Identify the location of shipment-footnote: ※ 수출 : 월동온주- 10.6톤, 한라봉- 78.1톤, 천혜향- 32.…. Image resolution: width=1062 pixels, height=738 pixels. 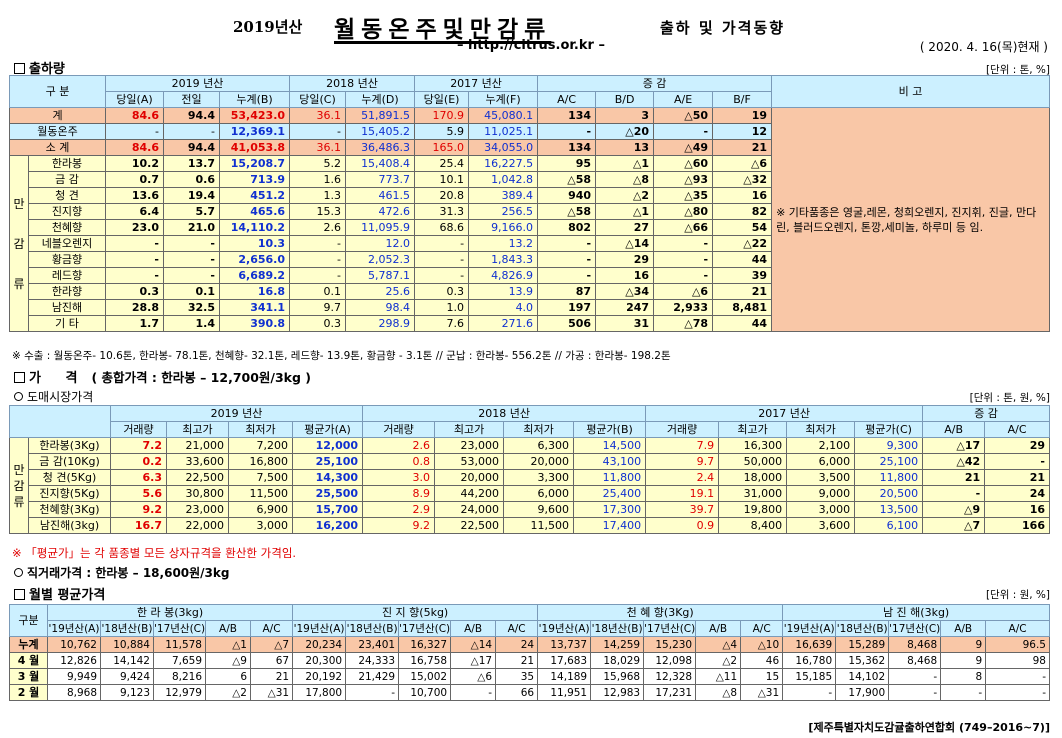
(341, 356).